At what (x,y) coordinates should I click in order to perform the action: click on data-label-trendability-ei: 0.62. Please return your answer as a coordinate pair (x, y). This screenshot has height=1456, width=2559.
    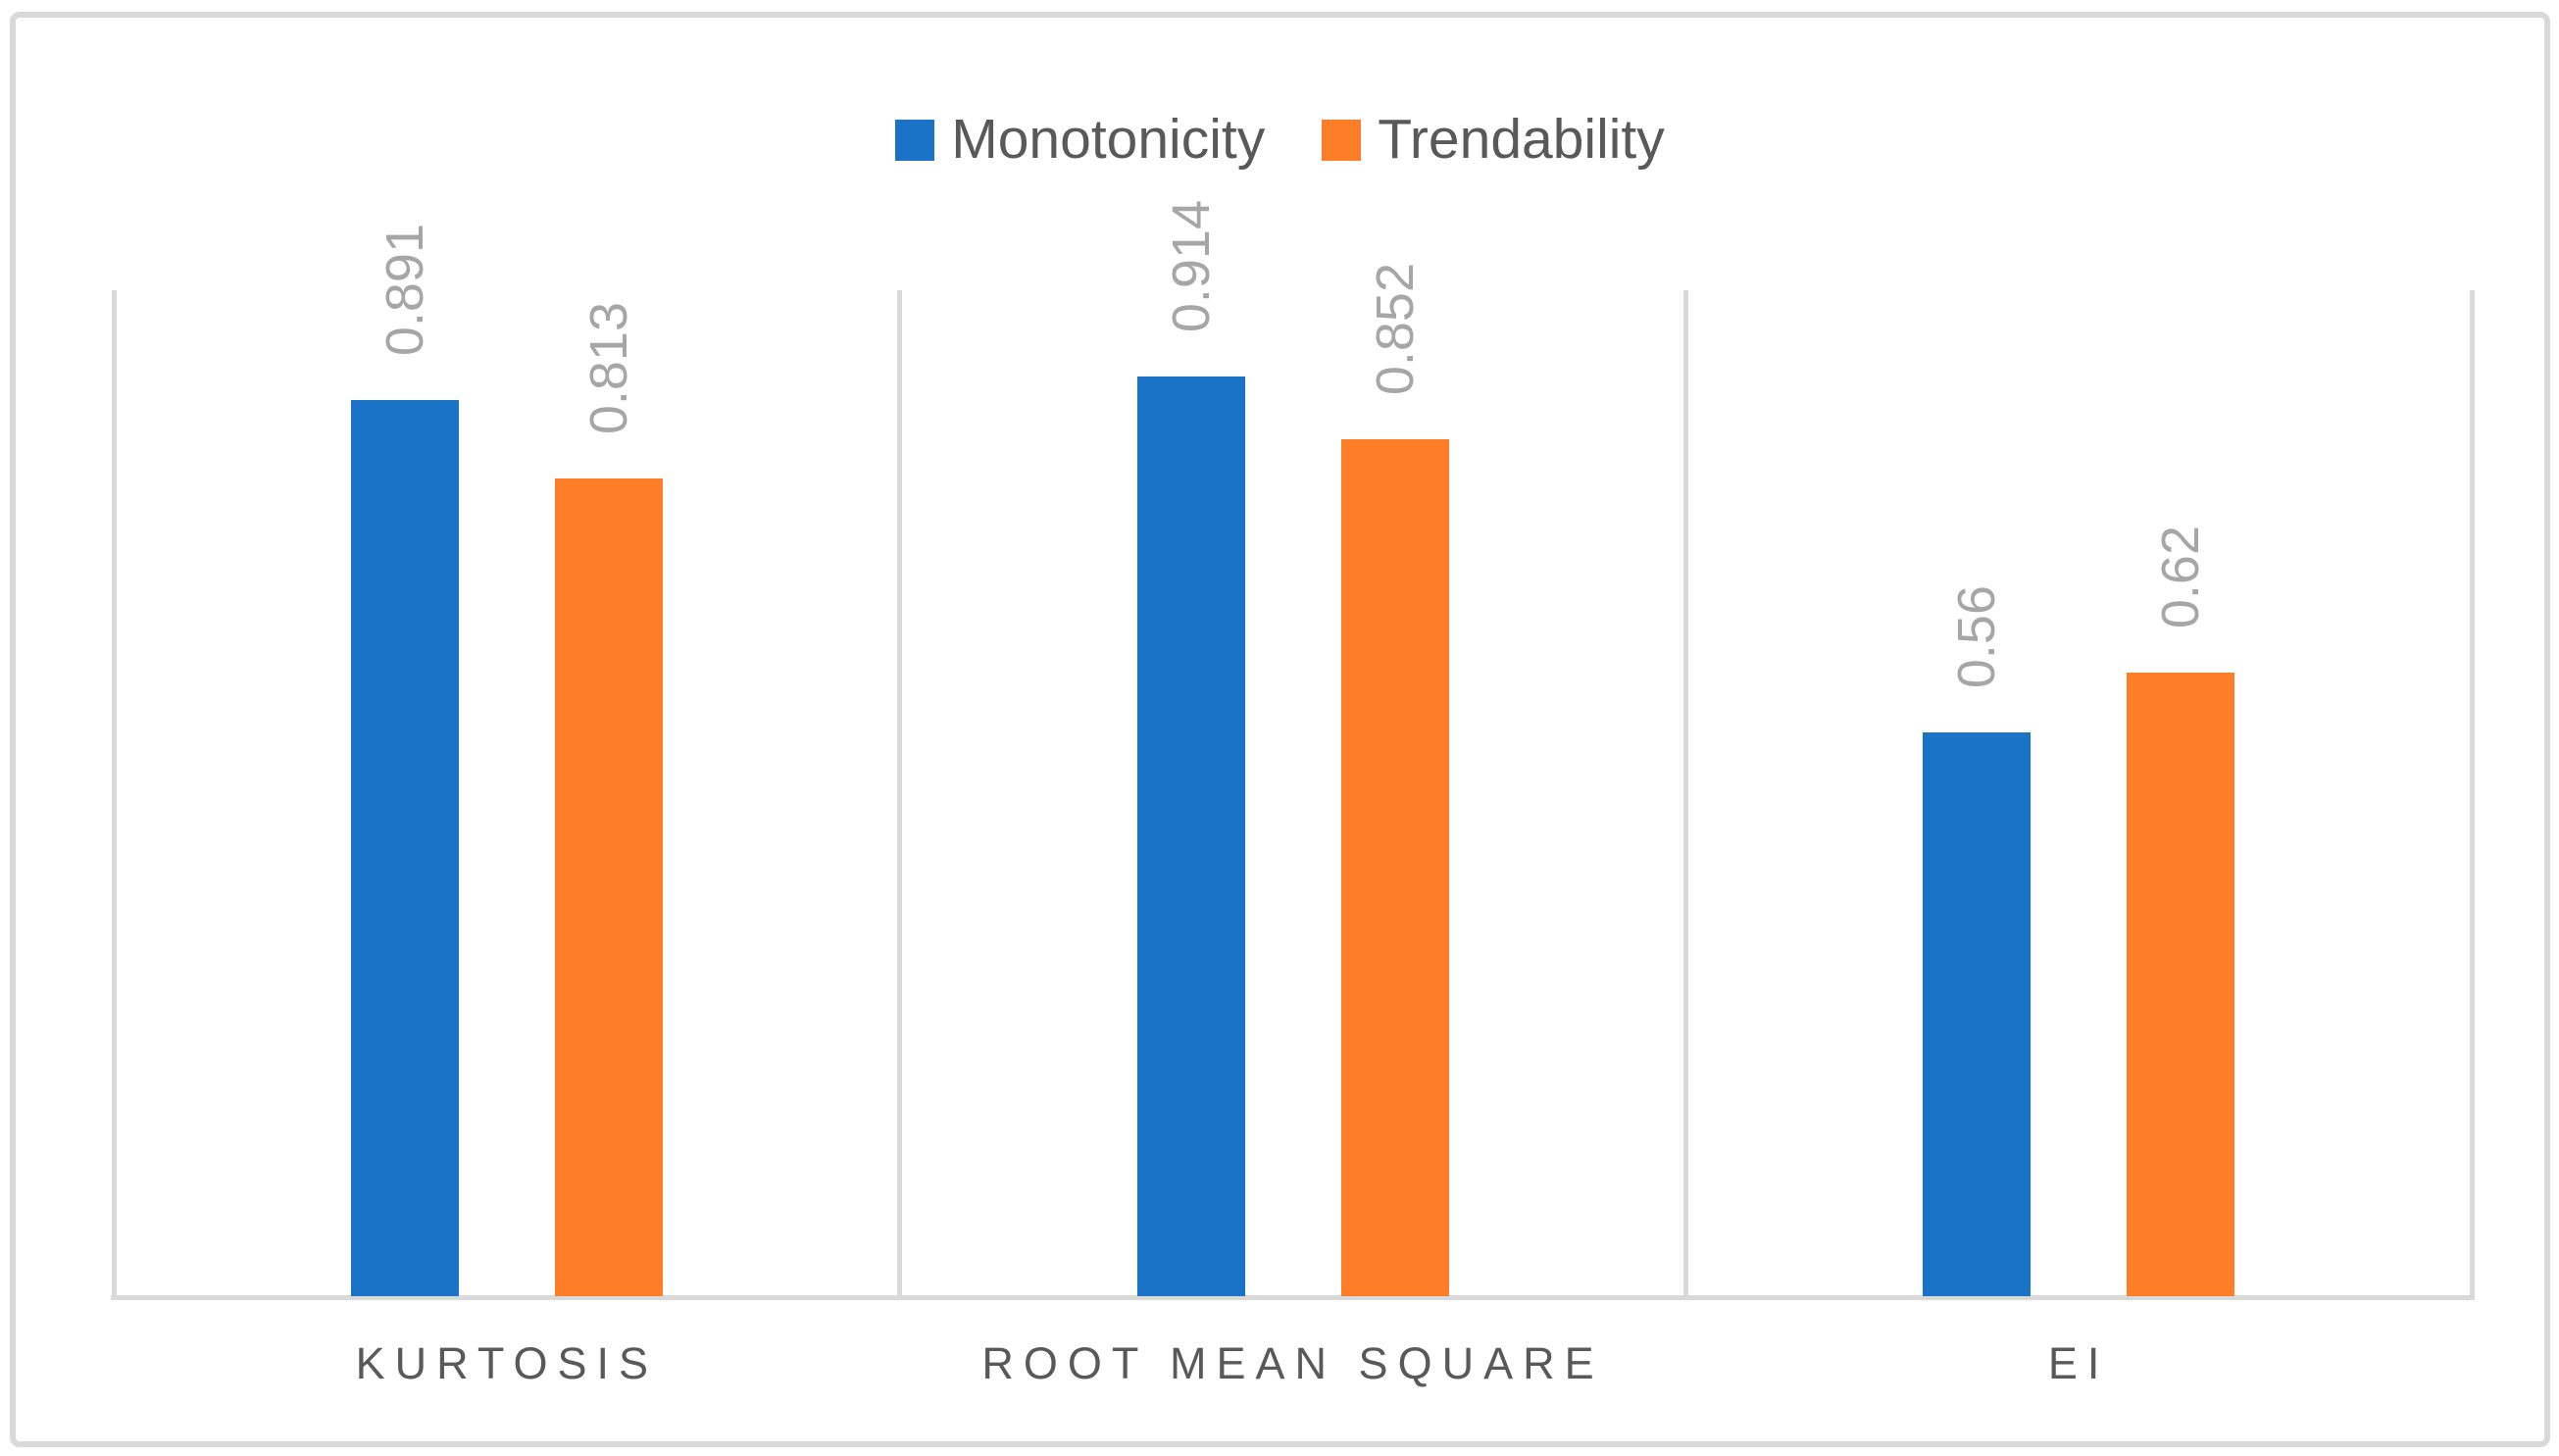
    Looking at the image, I should click on (2181, 576).